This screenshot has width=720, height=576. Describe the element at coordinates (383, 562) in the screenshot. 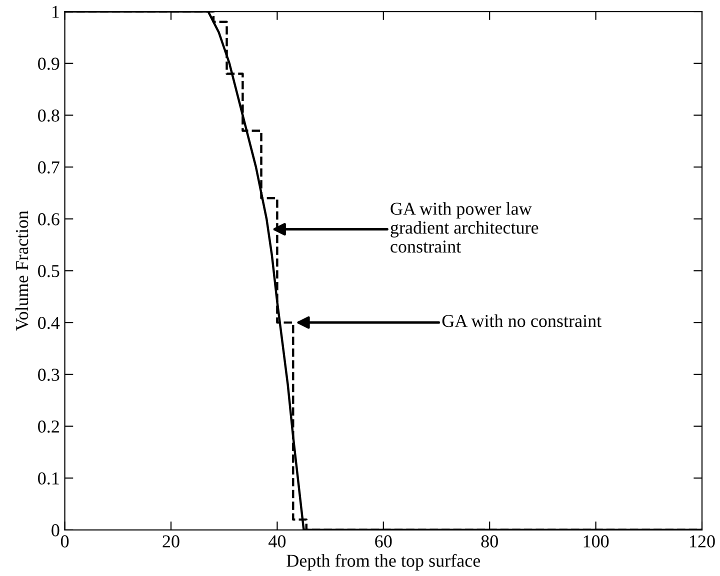

I see `x-axis-title: Depth from the top surface` at that location.